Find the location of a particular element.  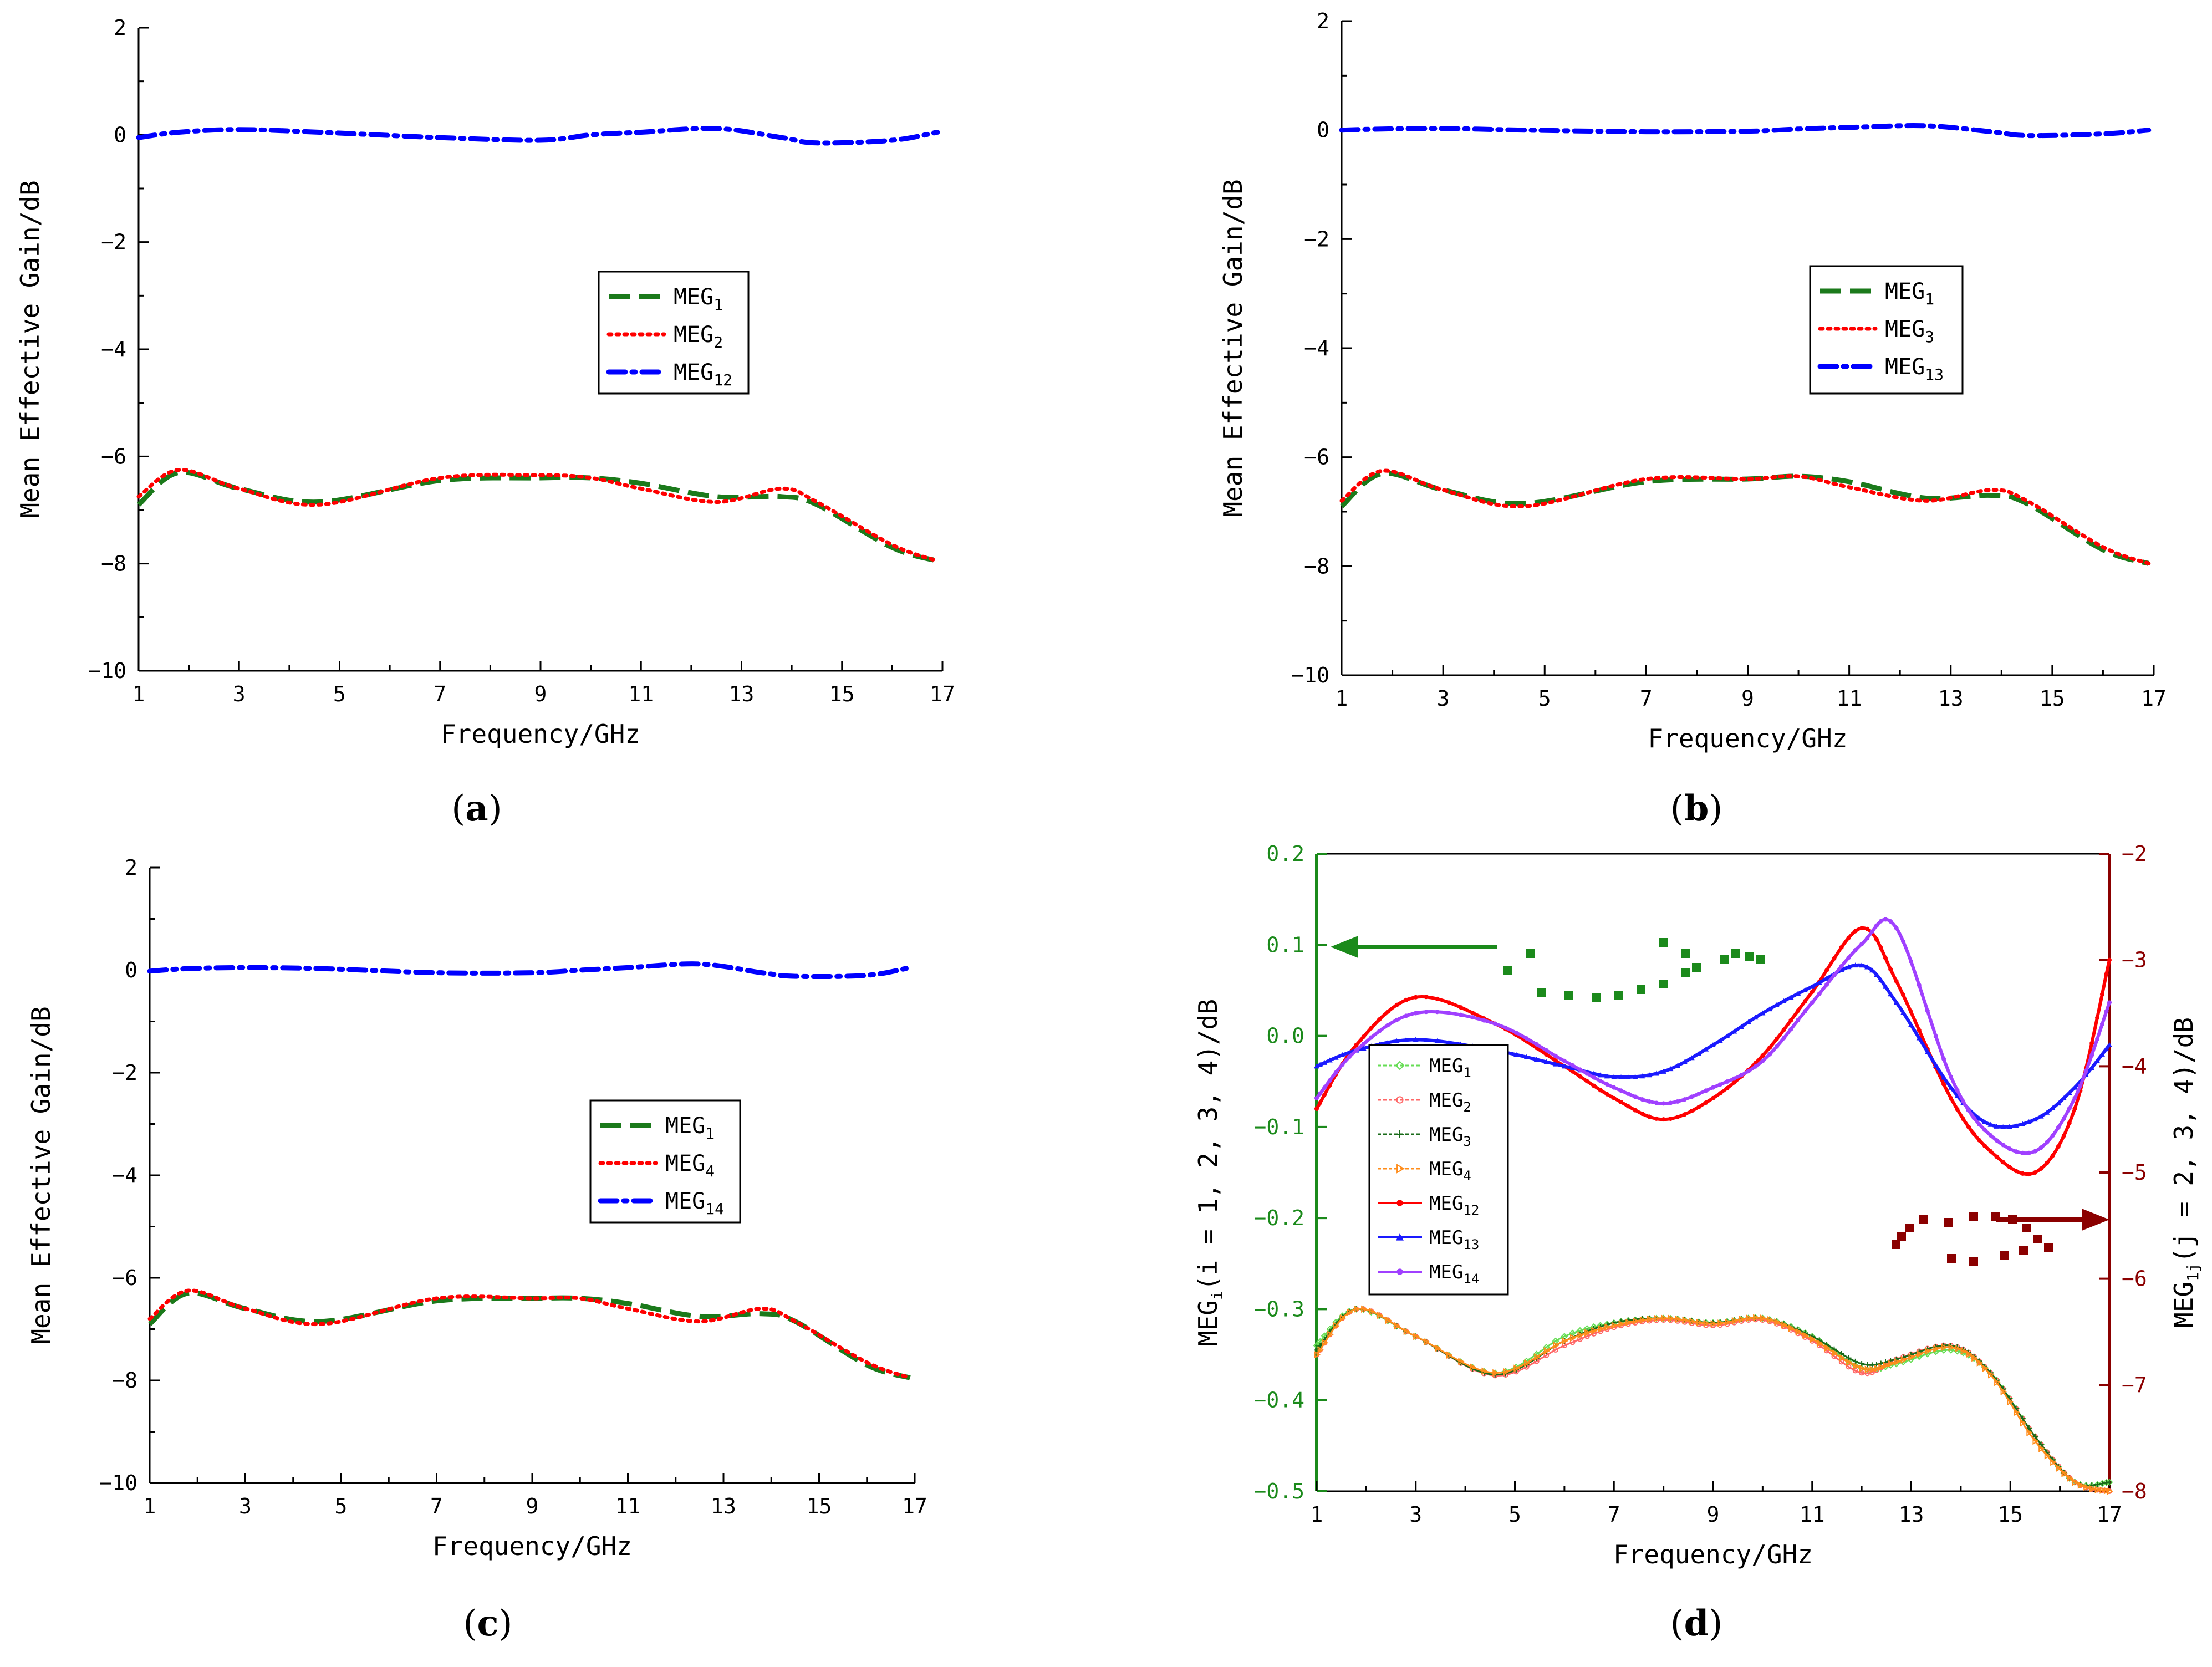

legend-label-subscript: 14 is located at coordinates (1471, 1279).